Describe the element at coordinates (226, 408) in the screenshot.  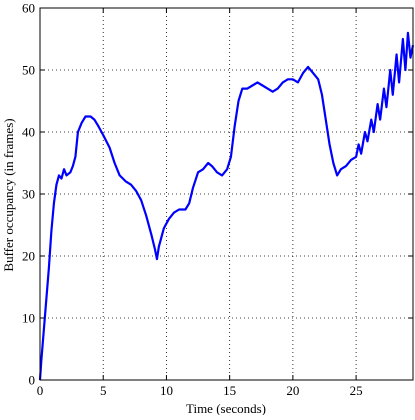
I see `x-axis-title: Time (seconds)` at that location.